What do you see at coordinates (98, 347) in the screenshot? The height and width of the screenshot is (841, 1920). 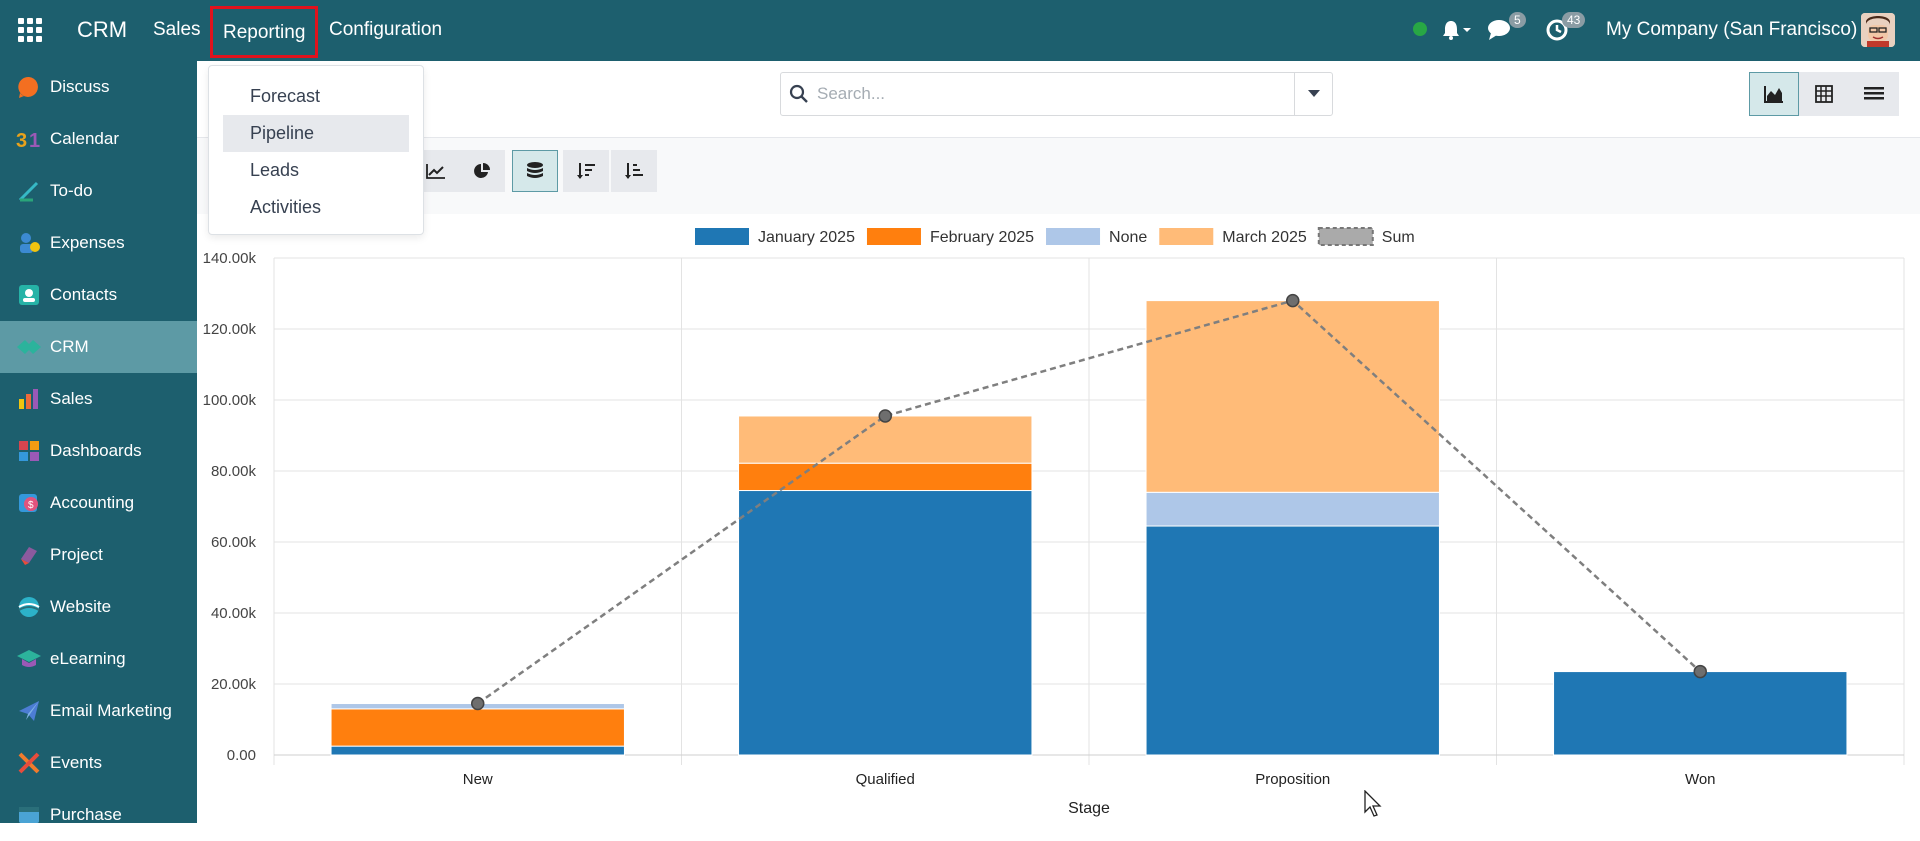 I see `sidebar-item-crm: CRM` at bounding box center [98, 347].